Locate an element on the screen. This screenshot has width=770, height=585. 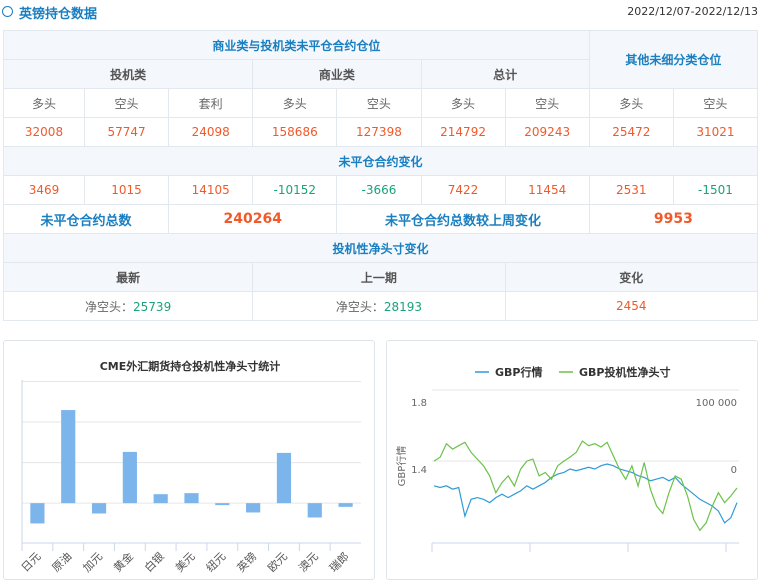
x-tick-label: 日元 is located at coordinates (31, 562).